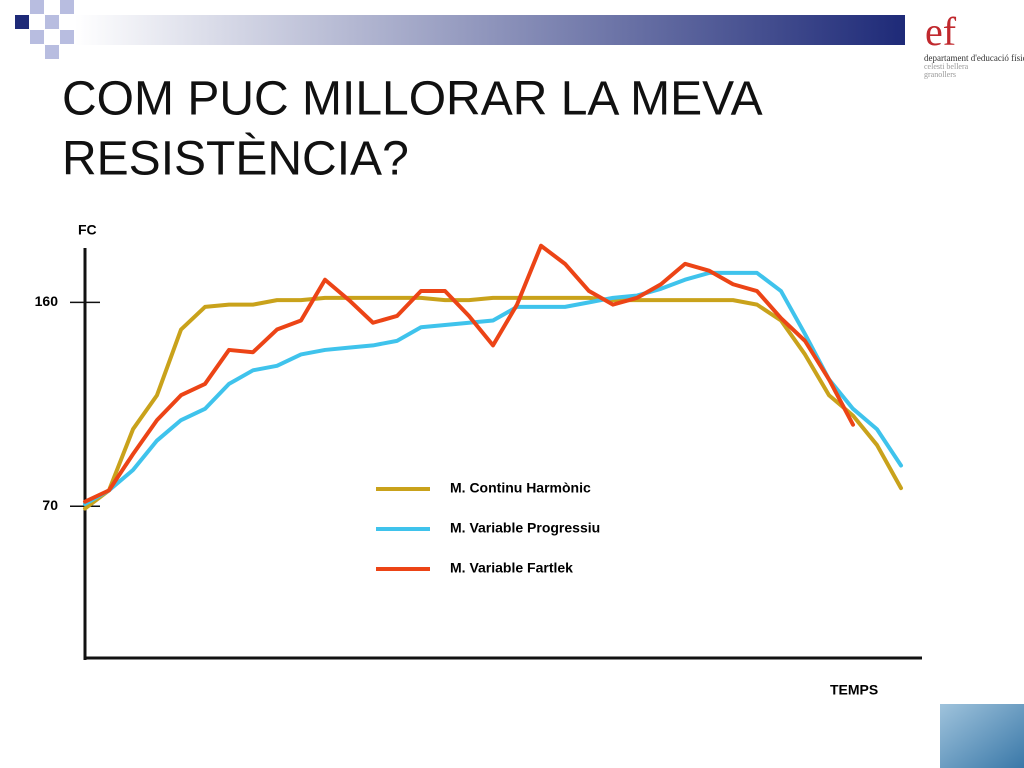  Describe the element at coordinates (941, 31) in the screenshot. I see `logo: ef` at that location.